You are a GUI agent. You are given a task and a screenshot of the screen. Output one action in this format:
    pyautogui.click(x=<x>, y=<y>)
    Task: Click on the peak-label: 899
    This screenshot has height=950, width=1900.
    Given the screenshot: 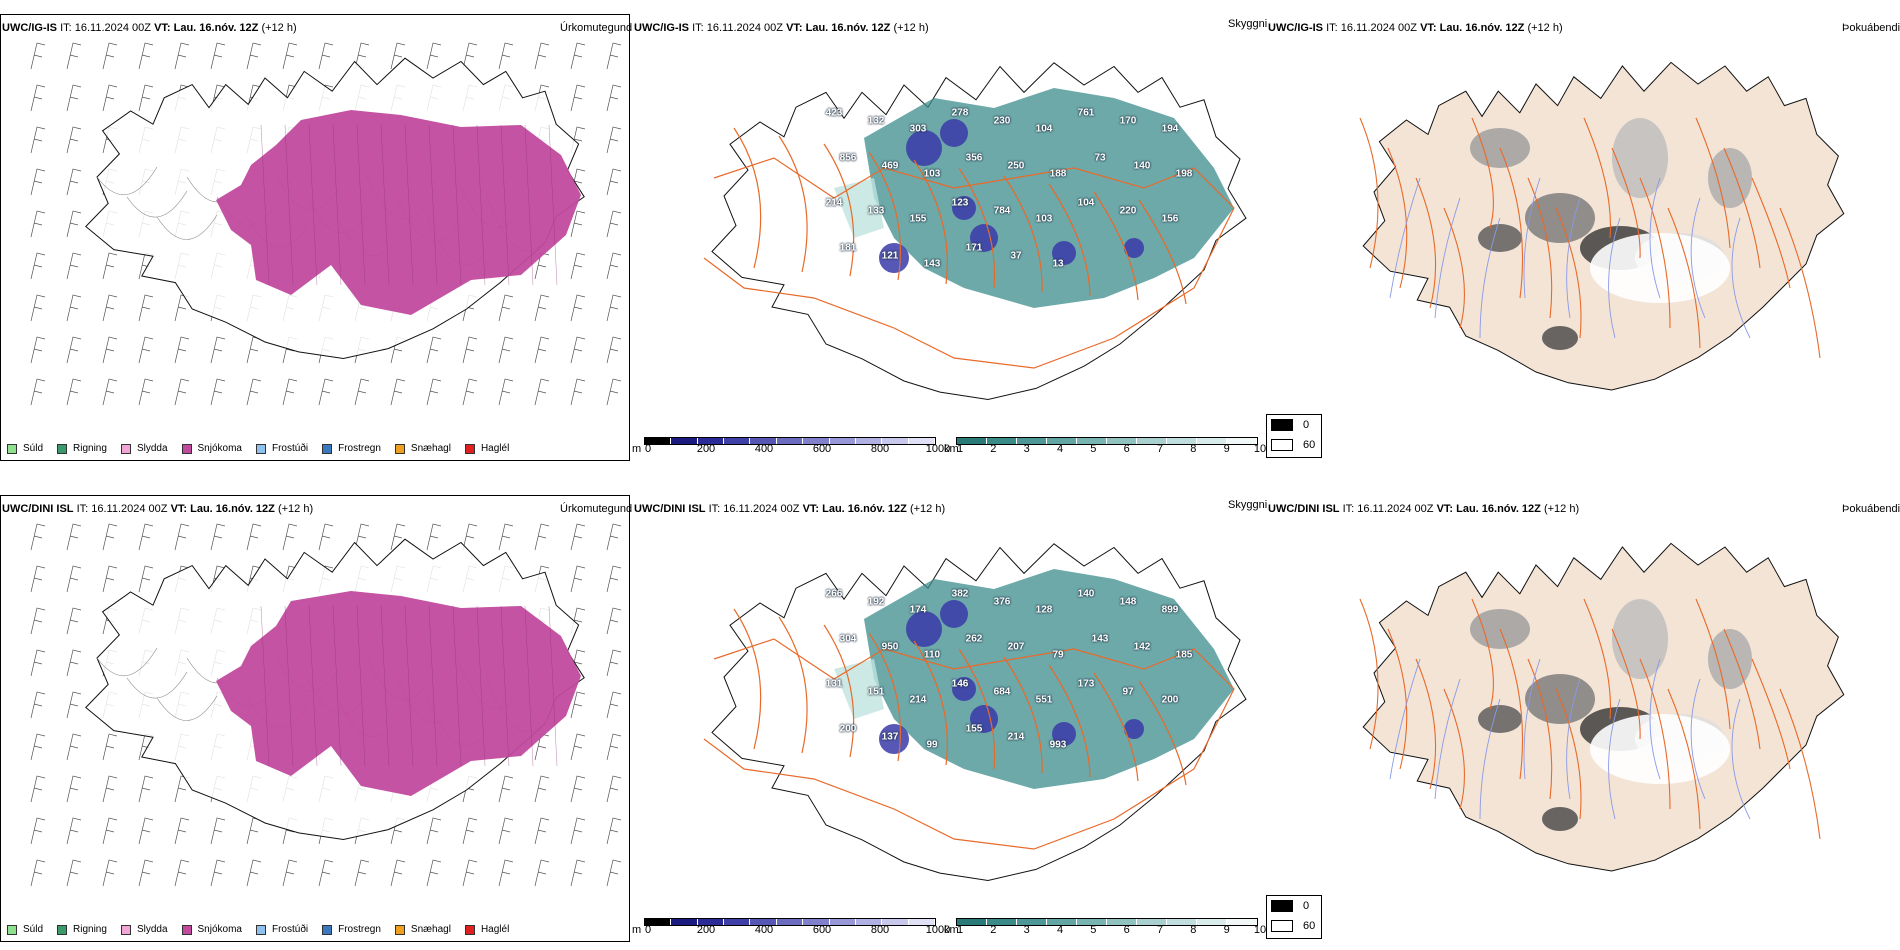 What is the action you would take?
    pyautogui.click(x=1170, y=610)
    